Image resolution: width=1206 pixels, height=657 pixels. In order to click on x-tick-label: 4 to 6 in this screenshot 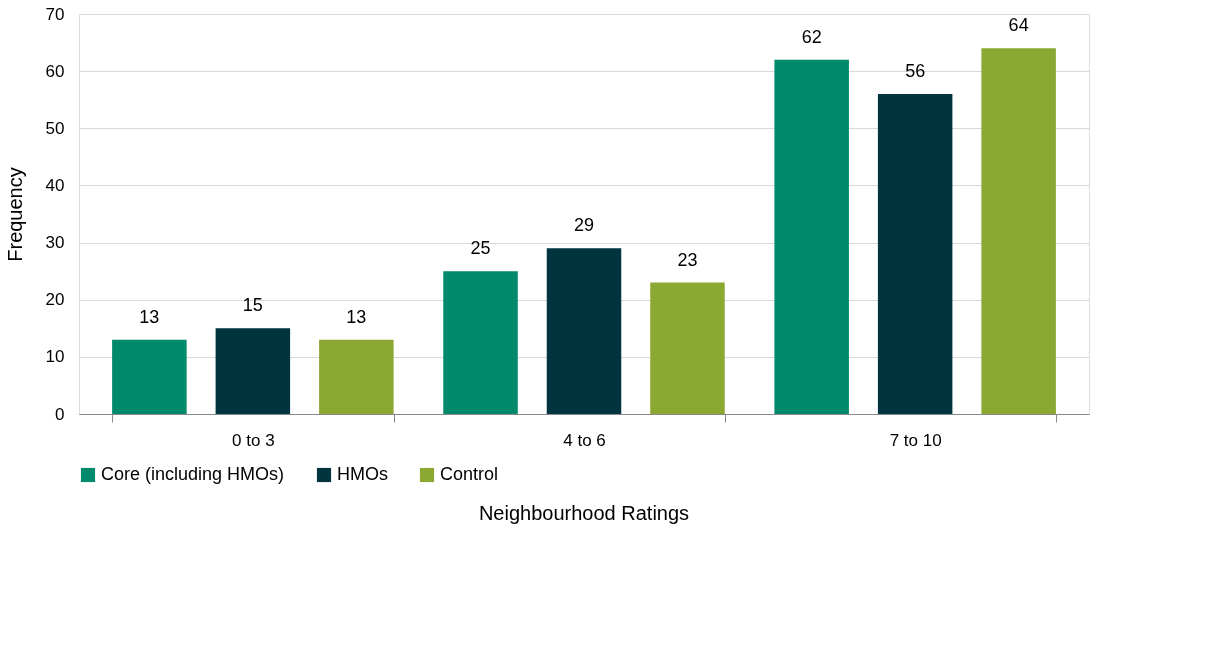, I will do `click(584, 440)`.